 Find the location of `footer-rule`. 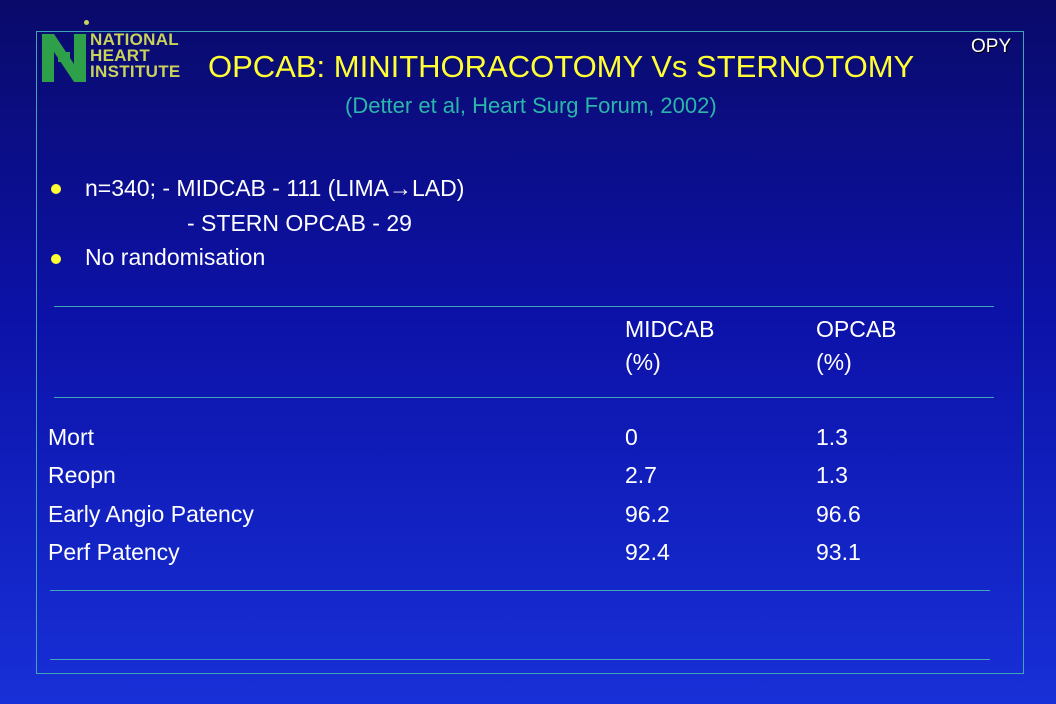

footer-rule is located at coordinates (520, 659).